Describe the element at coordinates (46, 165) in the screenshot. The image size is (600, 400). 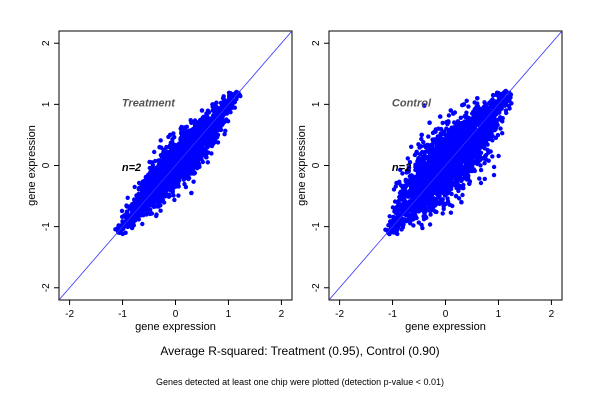
I see `y-tick-label: 0` at that location.